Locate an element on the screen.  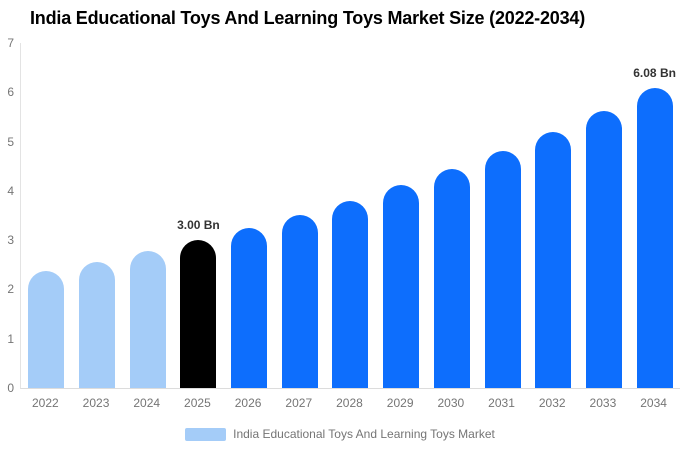
y-axis-label-6: 6 is located at coordinates (10, 92).